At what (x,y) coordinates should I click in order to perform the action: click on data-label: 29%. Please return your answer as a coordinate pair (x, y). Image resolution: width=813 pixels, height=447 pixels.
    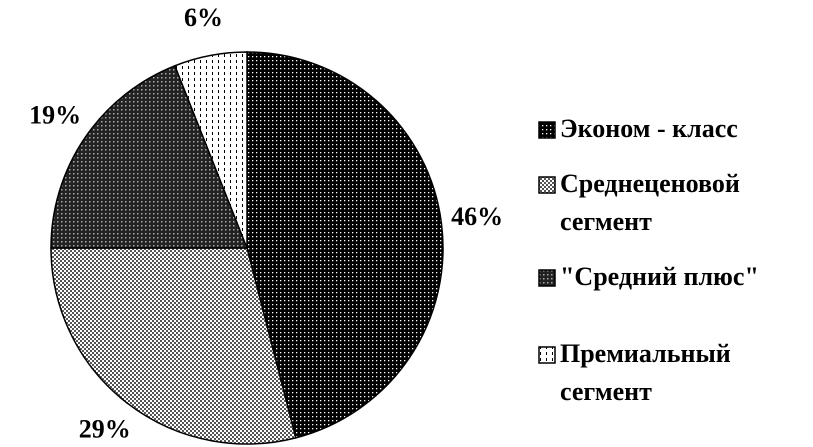
    Looking at the image, I should click on (105, 428).